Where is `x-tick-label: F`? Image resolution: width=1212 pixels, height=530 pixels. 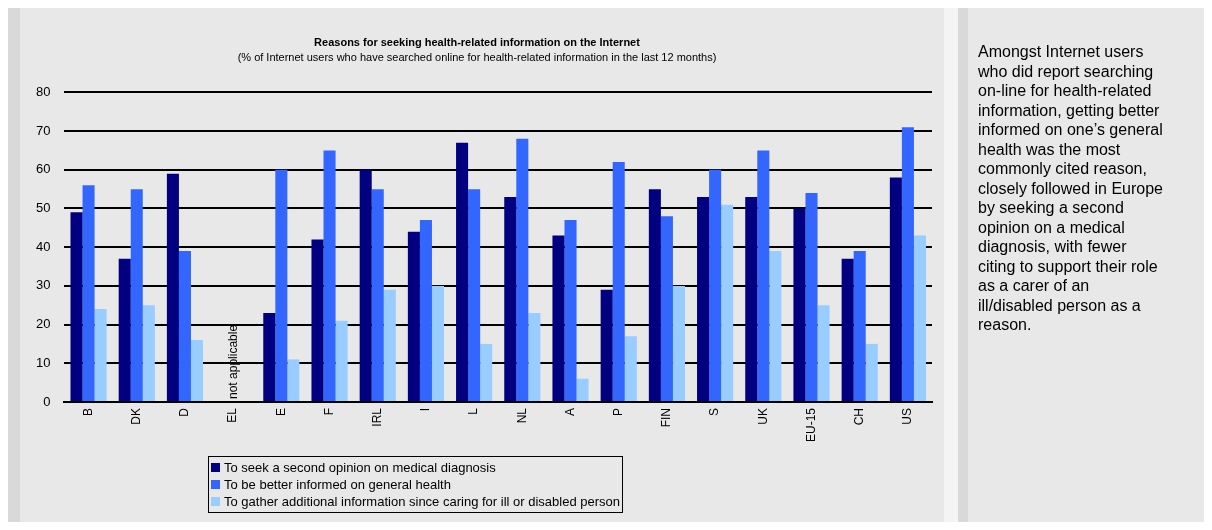 x-tick-label: F is located at coordinates (328, 411).